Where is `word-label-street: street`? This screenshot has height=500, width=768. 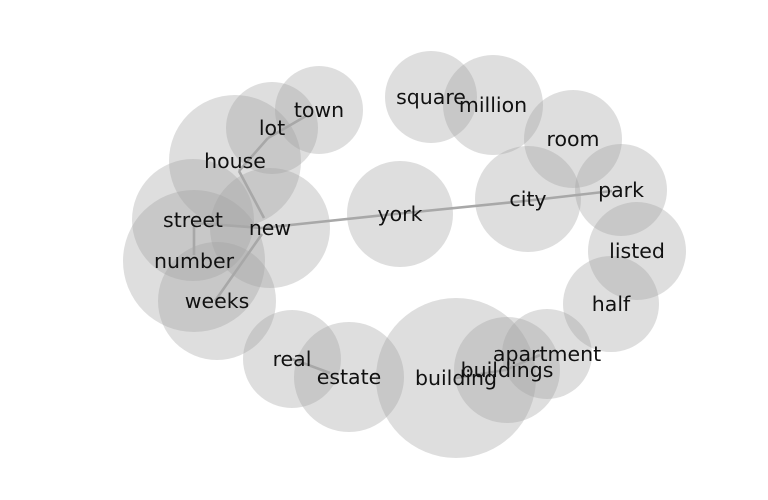
word-label-street: street is located at coordinates (193, 220).